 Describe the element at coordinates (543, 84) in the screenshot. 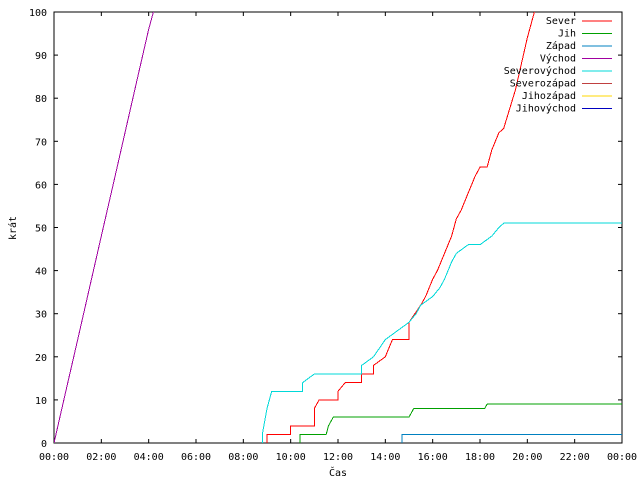

I see `legend-label-severozapad: Severozápad` at that location.